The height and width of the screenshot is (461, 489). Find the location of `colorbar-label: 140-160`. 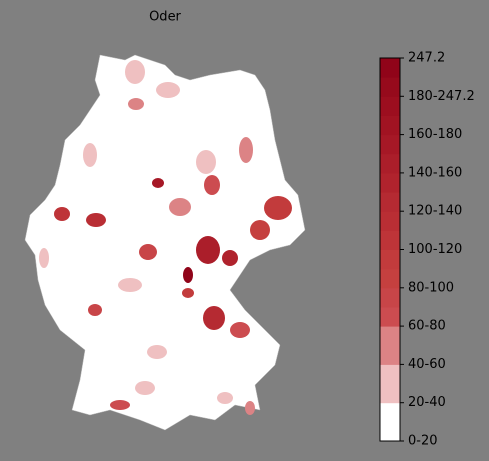

colorbar-label: 140-160 is located at coordinates (435, 172).